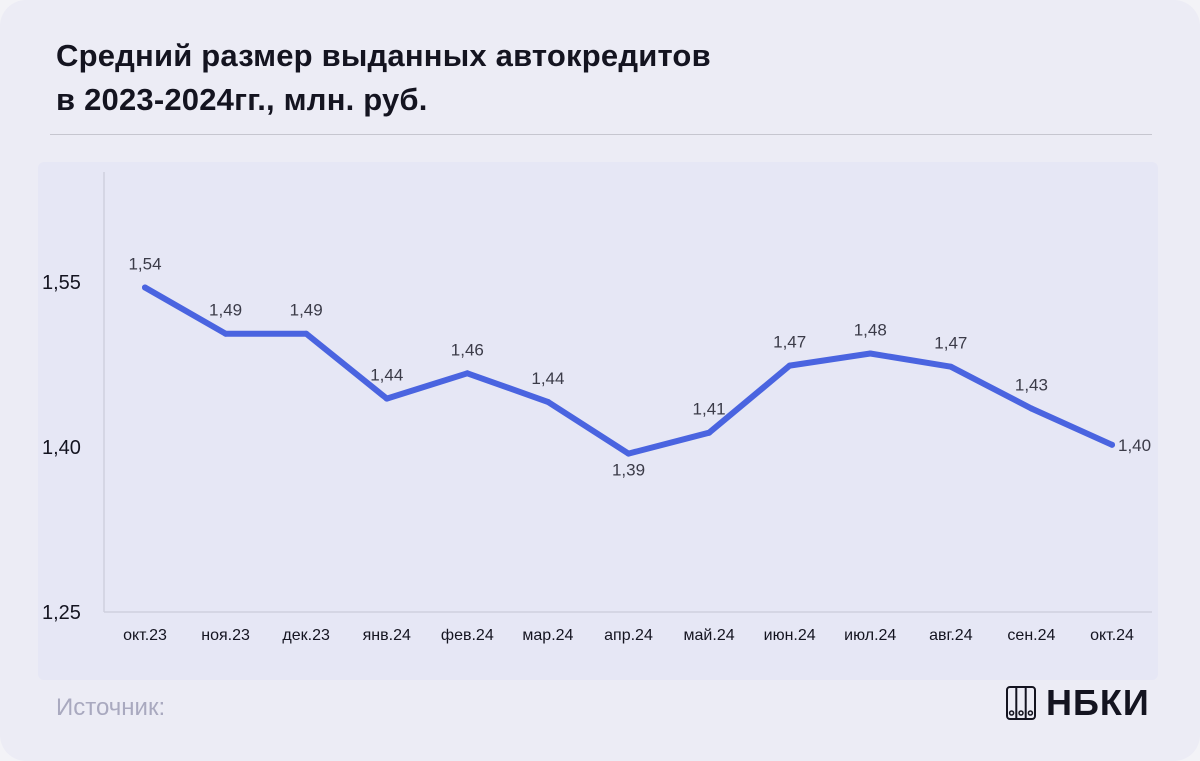 This screenshot has height=761, width=1200. Describe the element at coordinates (1031, 385) in the screenshot. I see `data-label: 1,43` at that location.